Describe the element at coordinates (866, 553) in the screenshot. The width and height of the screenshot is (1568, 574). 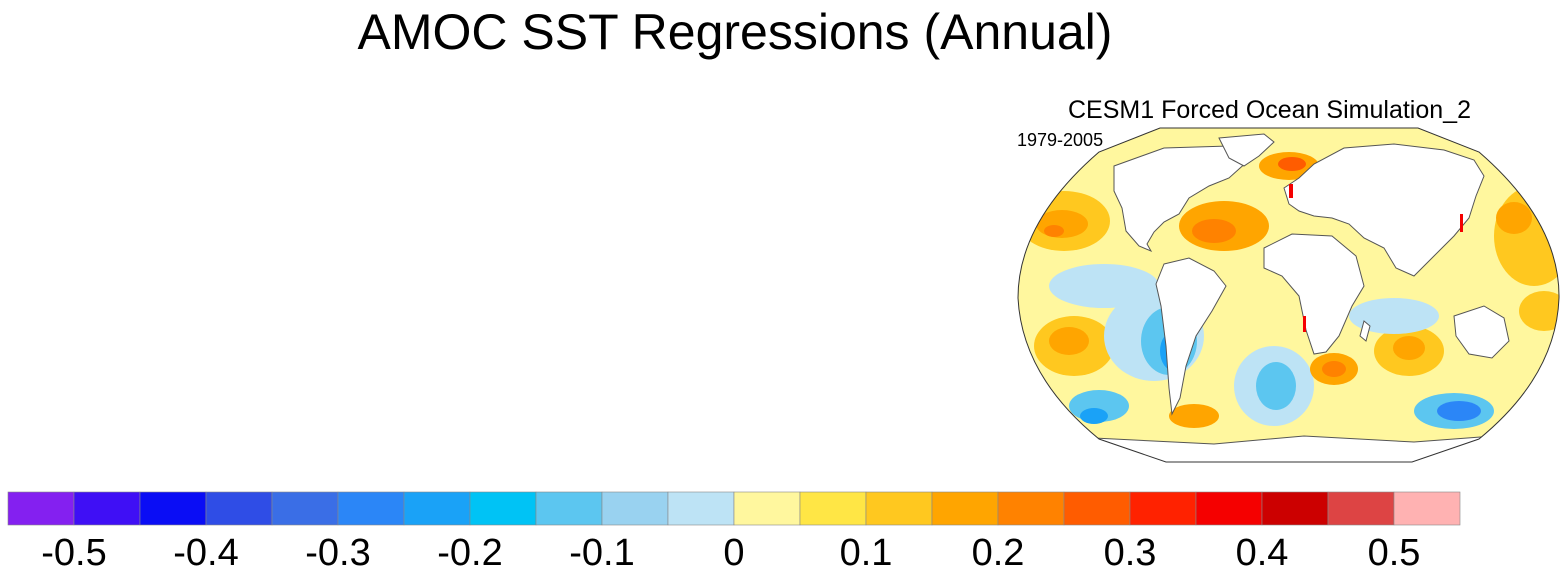
I see `colorbar-tick-label: 0.1` at that location.